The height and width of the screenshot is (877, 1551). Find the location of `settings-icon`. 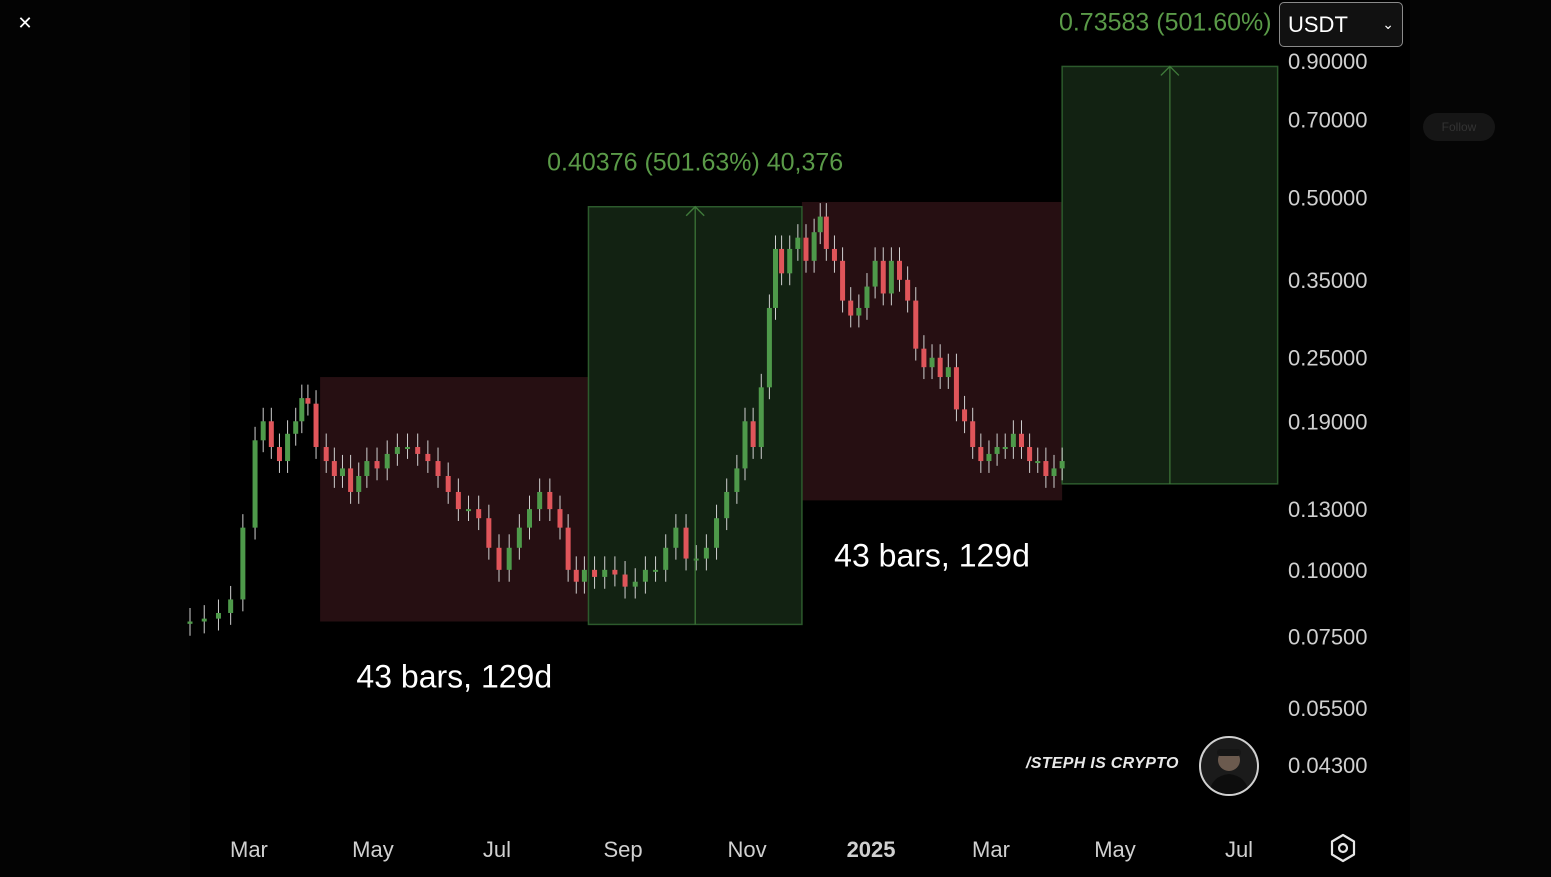

settings-icon is located at coordinates (1343, 848).